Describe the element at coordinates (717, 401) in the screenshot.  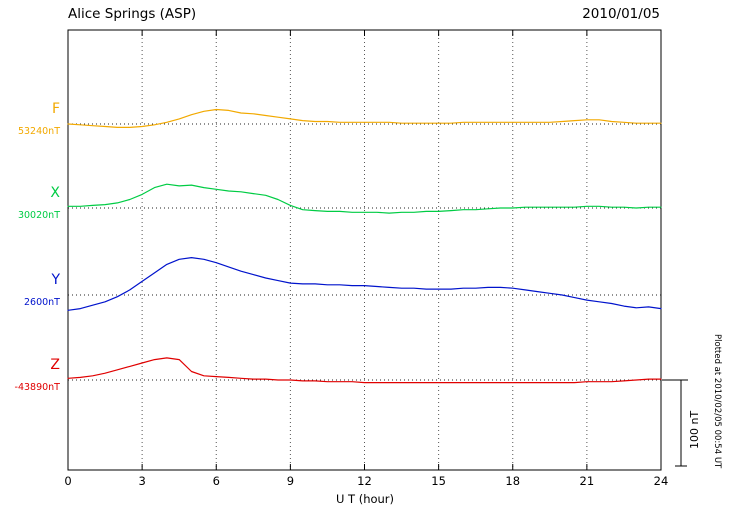
I see `plotted-at-note: Plotted at 2010/02/05 00:54 UT` at that location.